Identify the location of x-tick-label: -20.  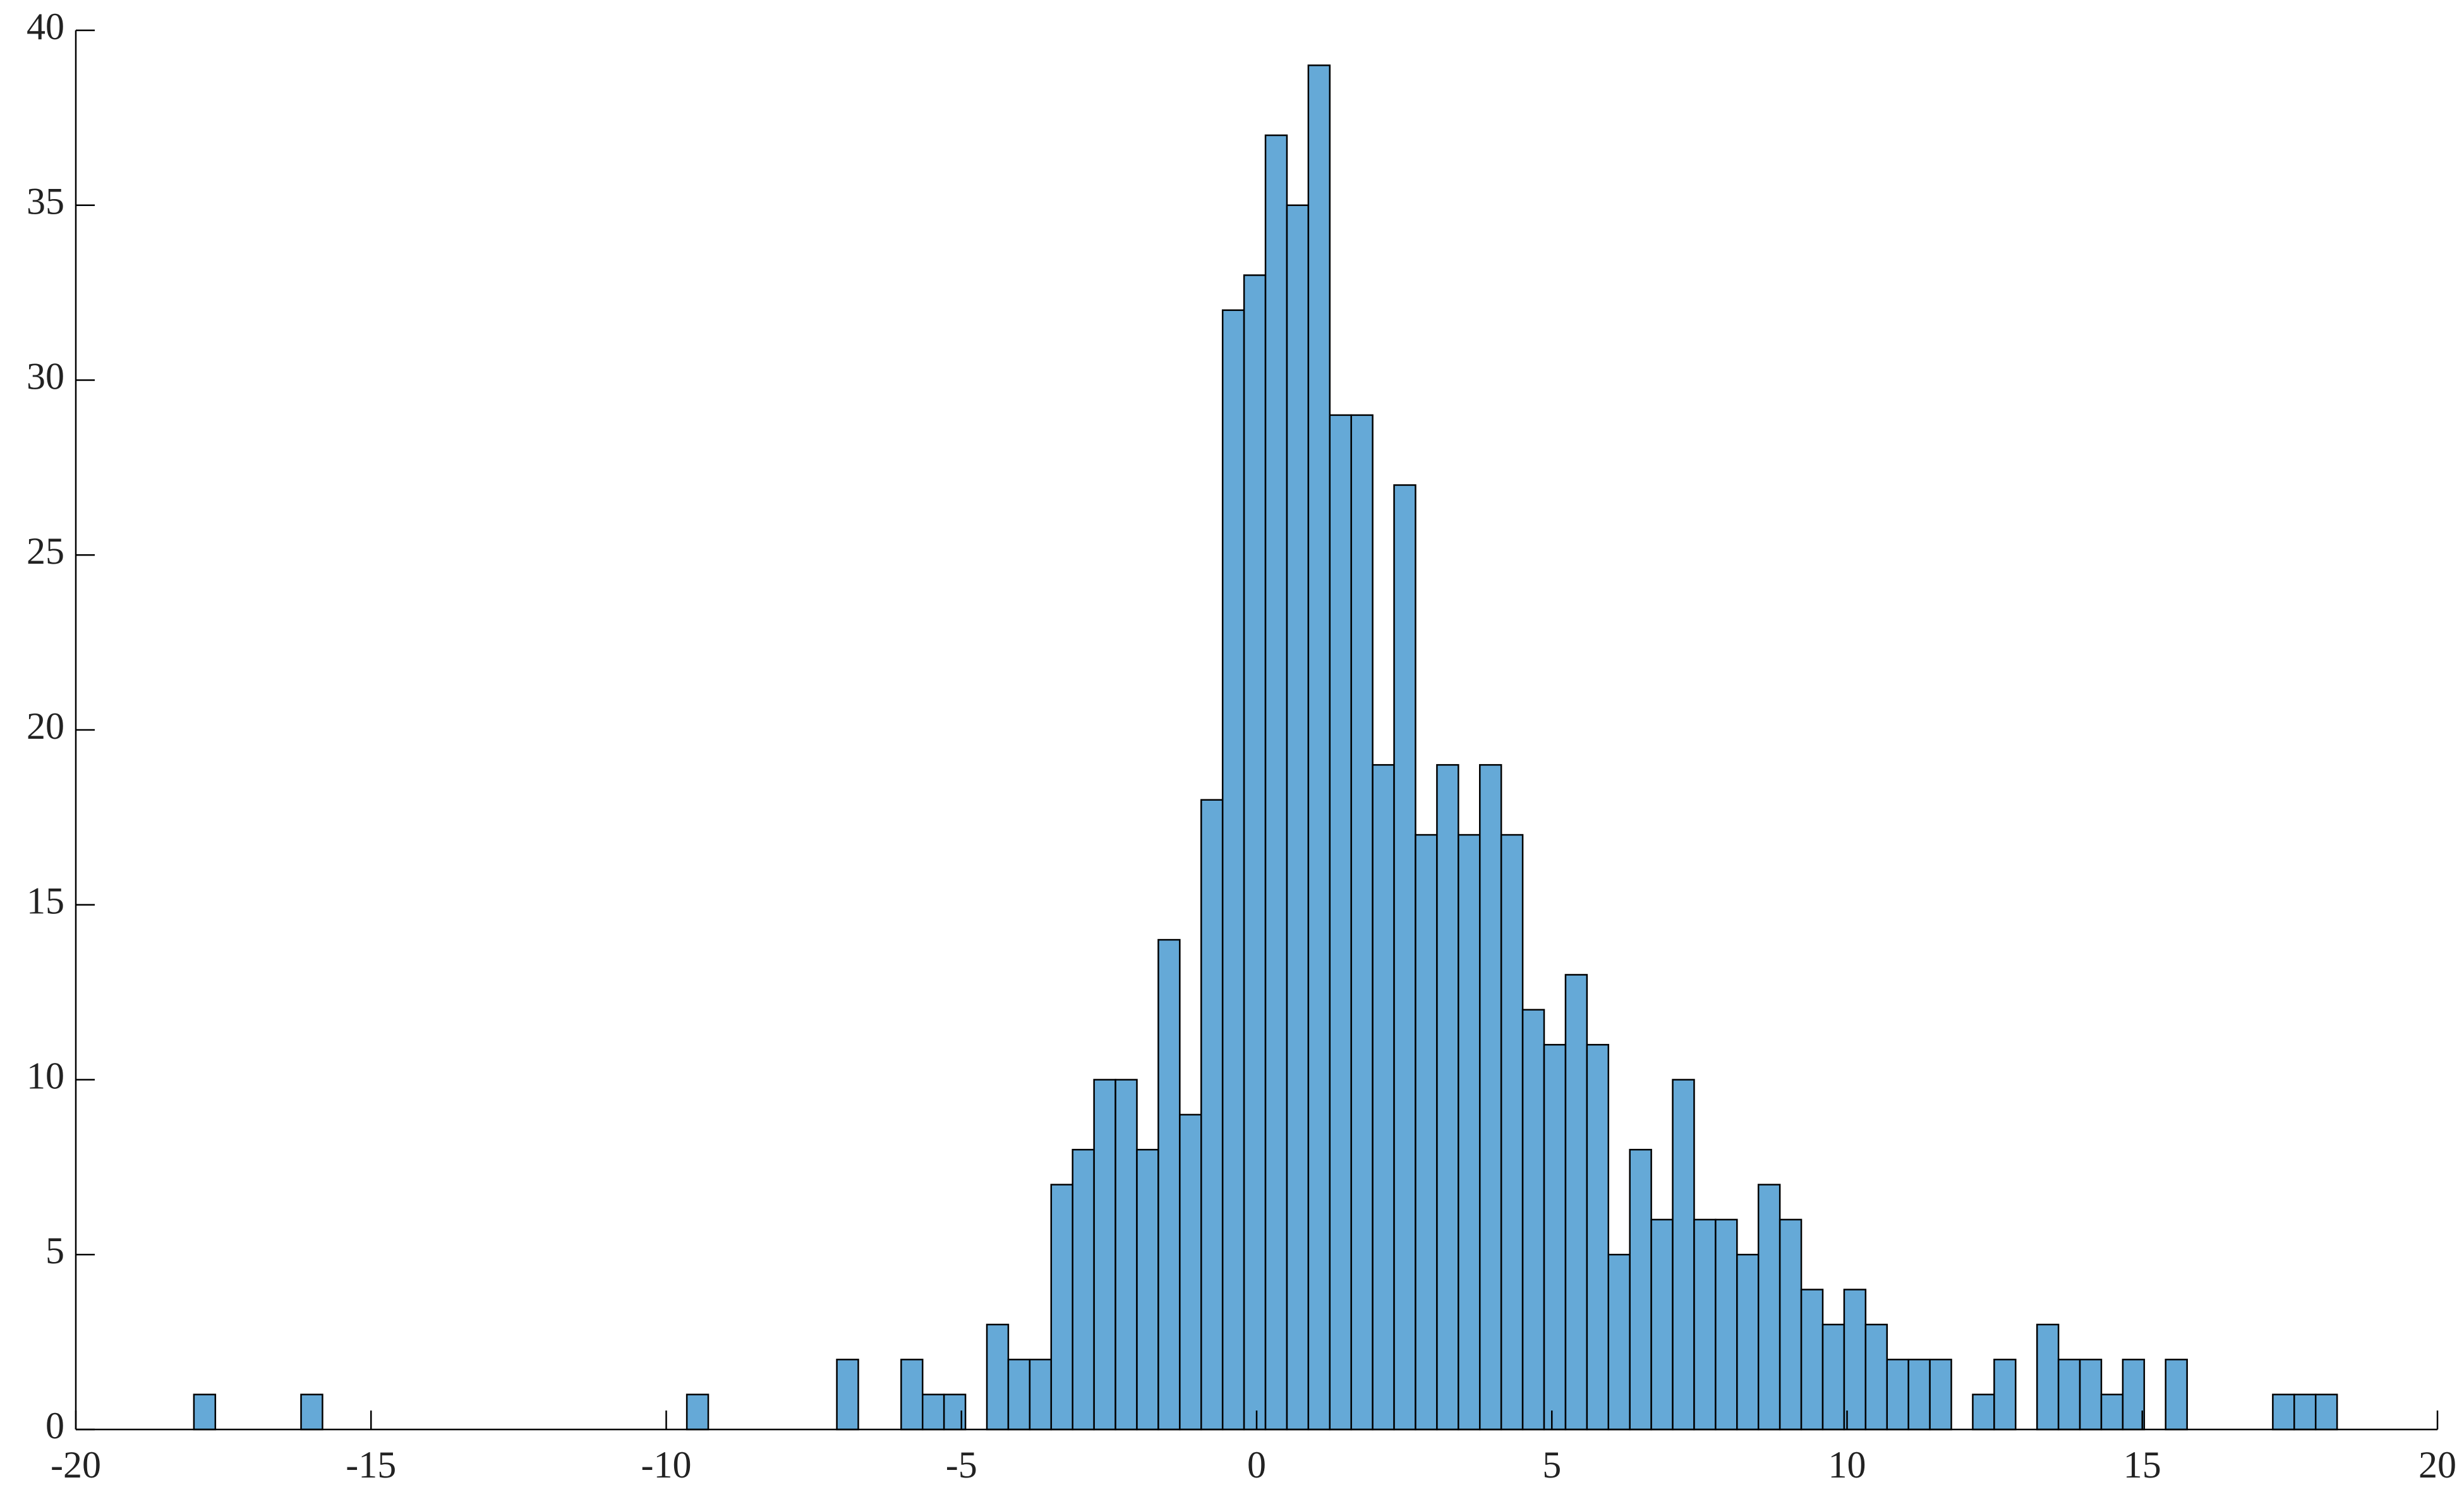
(76, 1465).